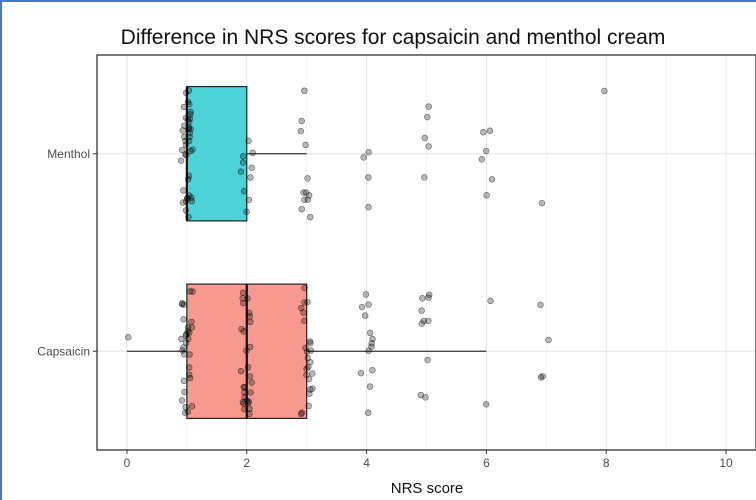 The width and height of the screenshot is (756, 500). Describe the element at coordinates (246, 463) in the screenshot. I see `x-tick-label: 2` at that location.